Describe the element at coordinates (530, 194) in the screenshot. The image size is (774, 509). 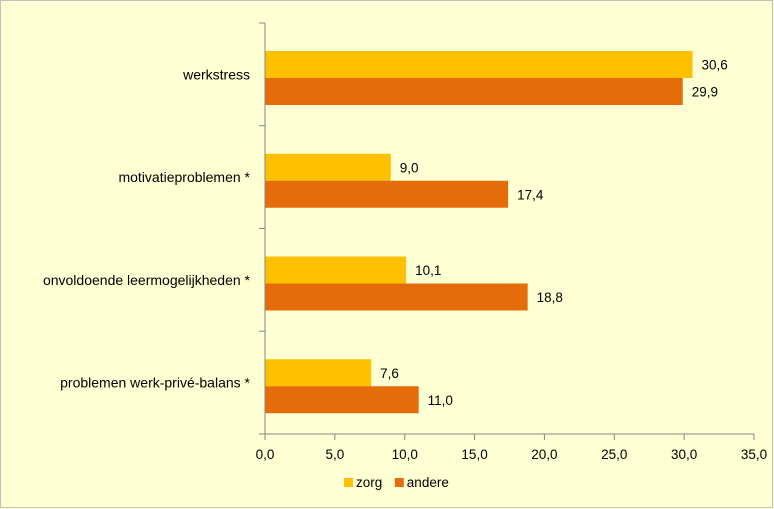
I see `data-label-andere-motivatieproblemen: 17,4` at that location.